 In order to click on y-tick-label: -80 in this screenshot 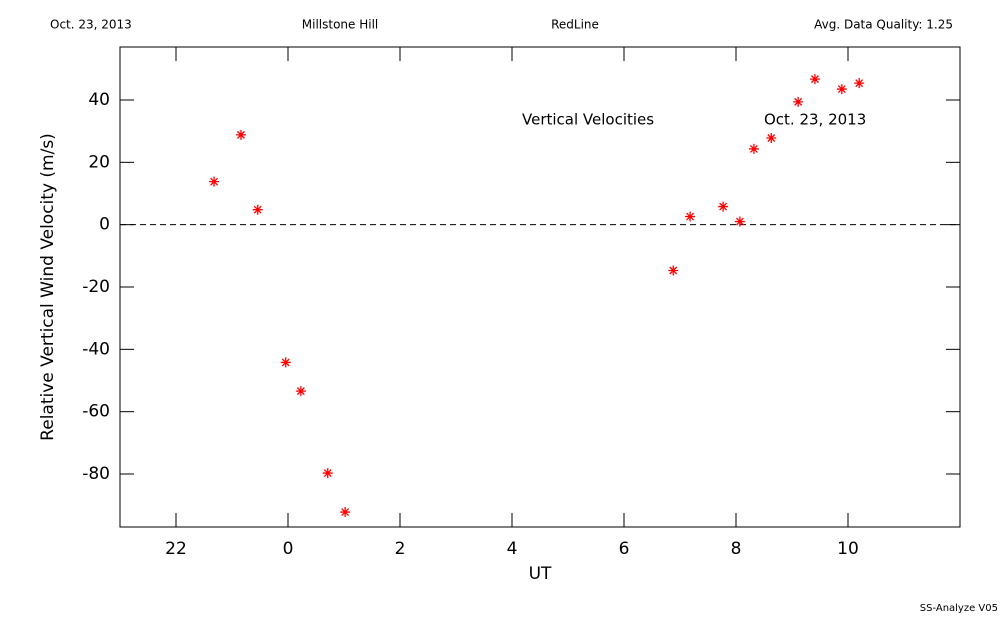, I will do `click(96, 474)`.